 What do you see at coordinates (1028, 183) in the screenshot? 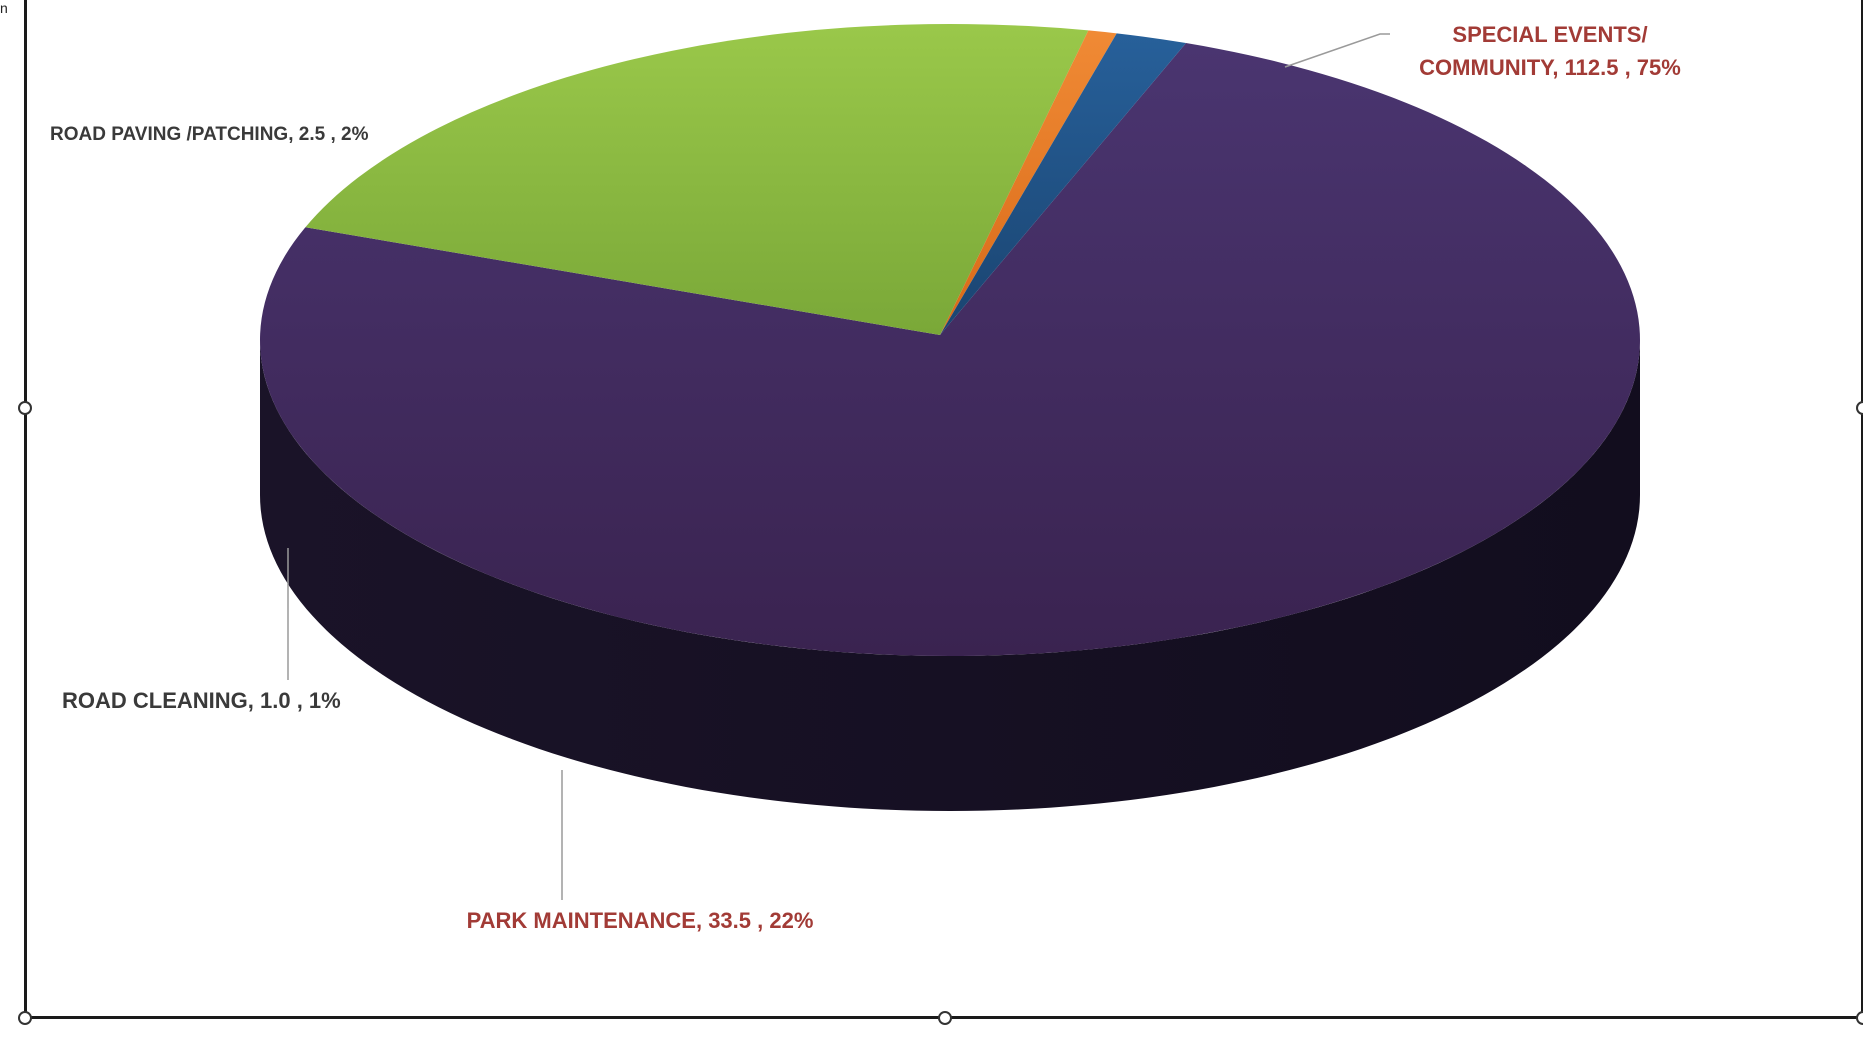
I see `pie-slice-road-cleaning` at bounding box center [1028, 183].